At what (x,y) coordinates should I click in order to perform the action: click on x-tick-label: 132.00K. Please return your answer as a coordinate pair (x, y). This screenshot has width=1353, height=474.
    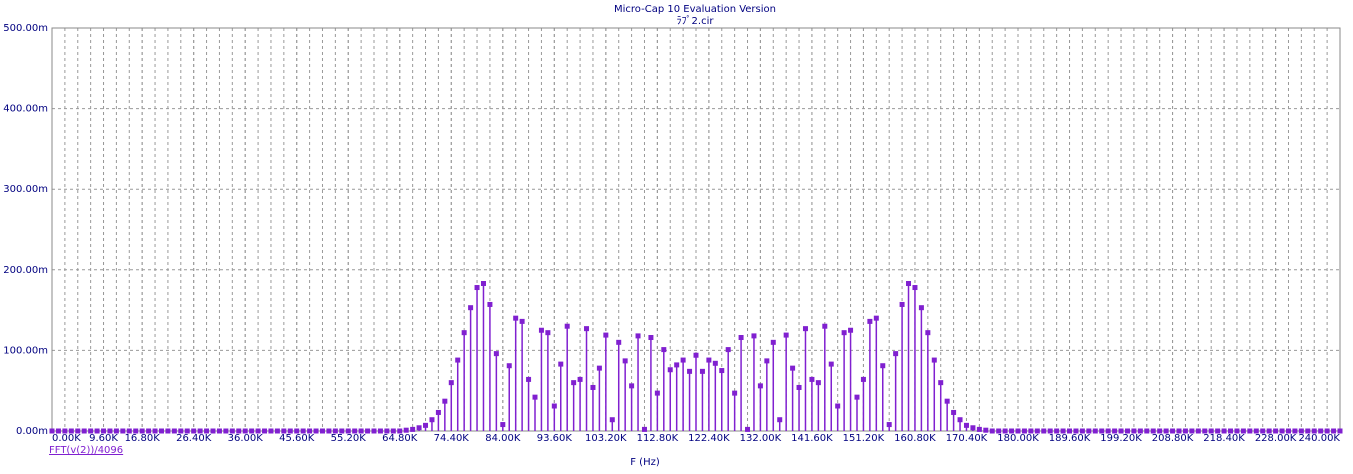
    Looking at the image, I should click on (761, 438).